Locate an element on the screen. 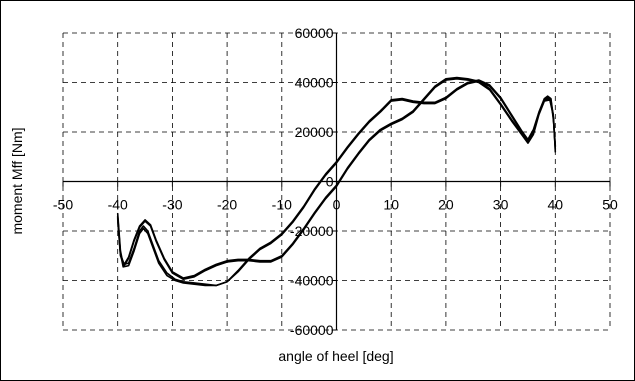 This screenshot has width=635, height=381. x-tick-label: -20 is located at coordinates (227, 205).